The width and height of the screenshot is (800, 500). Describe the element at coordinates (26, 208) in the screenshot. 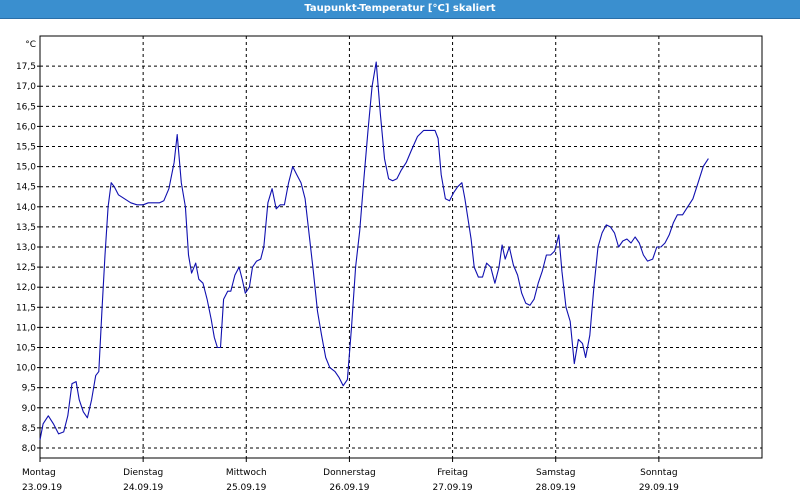

I see `y-tick-label: 14,0` at that location.